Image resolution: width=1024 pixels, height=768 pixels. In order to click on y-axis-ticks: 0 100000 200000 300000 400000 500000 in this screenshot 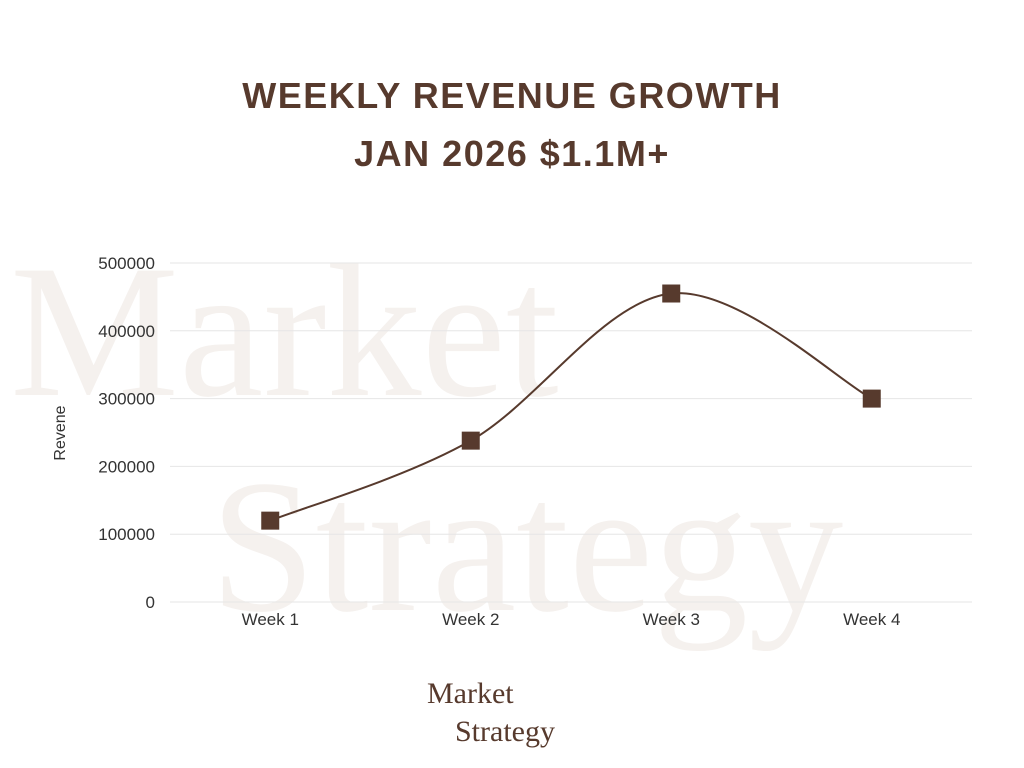, I will do `click(126, 433)`.